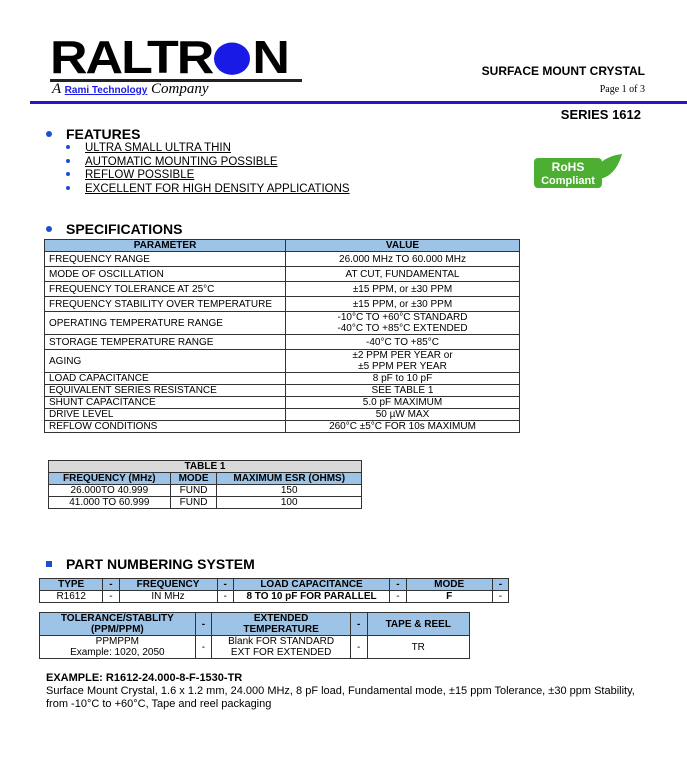 The height and width of the screenshot is (783, 687). What do you see at coordinates (281, 624) in the screenshot?
I see `column-header: EXTENDED TEMPERATURE` at bounding box center [281, 624].